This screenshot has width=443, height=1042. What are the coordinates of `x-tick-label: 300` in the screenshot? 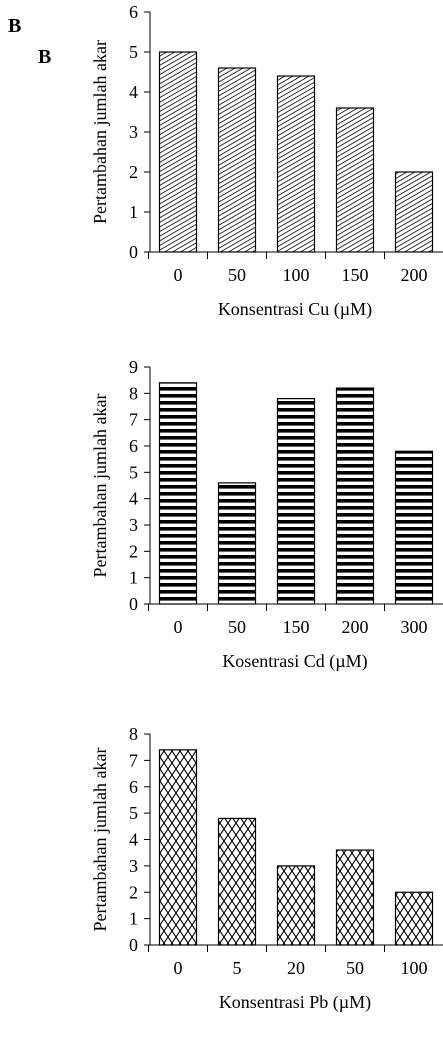 It's located at (414, 627).